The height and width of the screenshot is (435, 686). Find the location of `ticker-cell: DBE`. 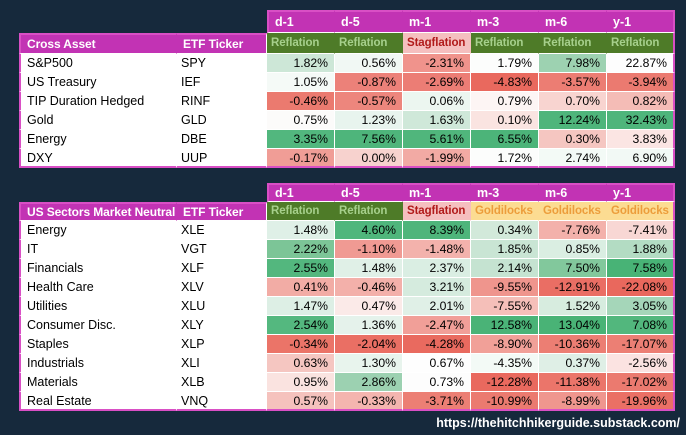

ticker-cell: DBE is located at coordinates (222, 139).